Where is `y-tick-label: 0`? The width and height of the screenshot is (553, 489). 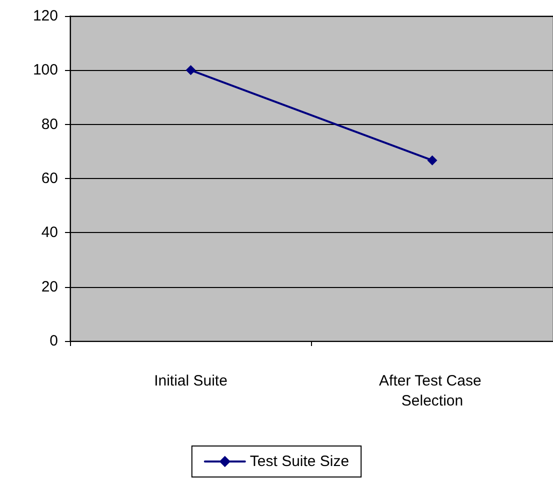 y-tick-label: 0 is located at coordinates (54, 341).